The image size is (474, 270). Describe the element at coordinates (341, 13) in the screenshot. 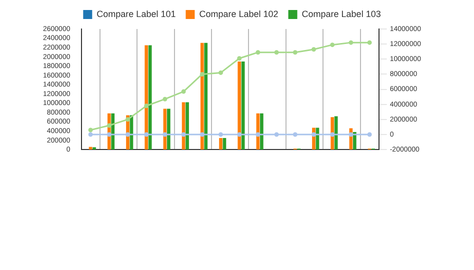

I see `legend-label: Compare Label 103` at that location.